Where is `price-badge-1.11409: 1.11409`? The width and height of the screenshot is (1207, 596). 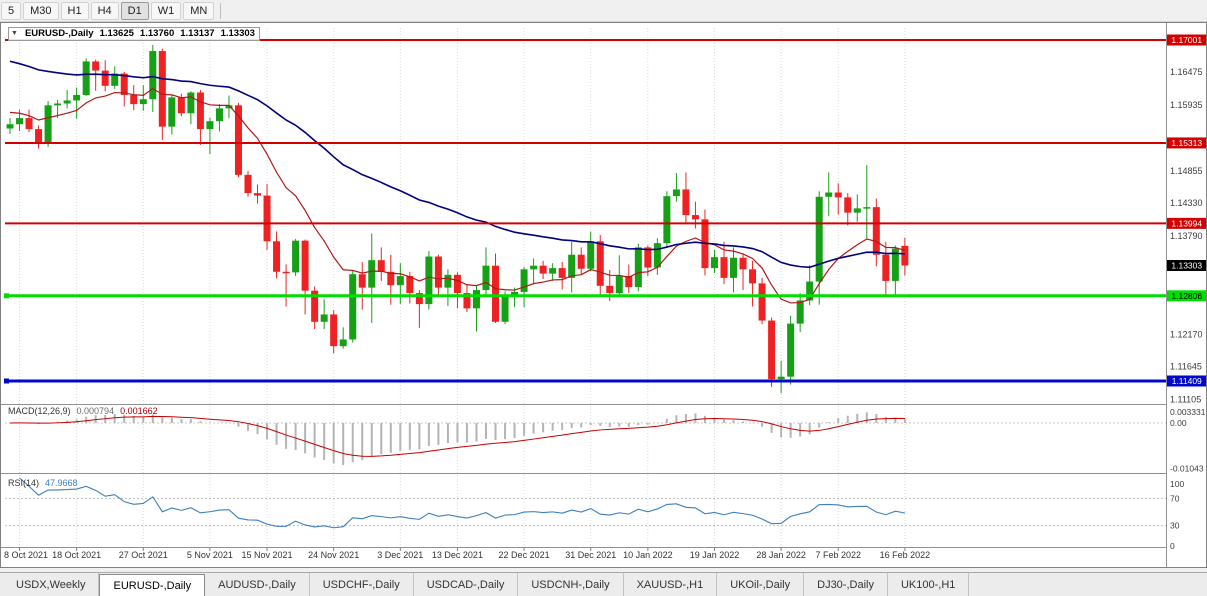 price-badge-1.11409: 1.11409 is located at coordinates (1187, 381).